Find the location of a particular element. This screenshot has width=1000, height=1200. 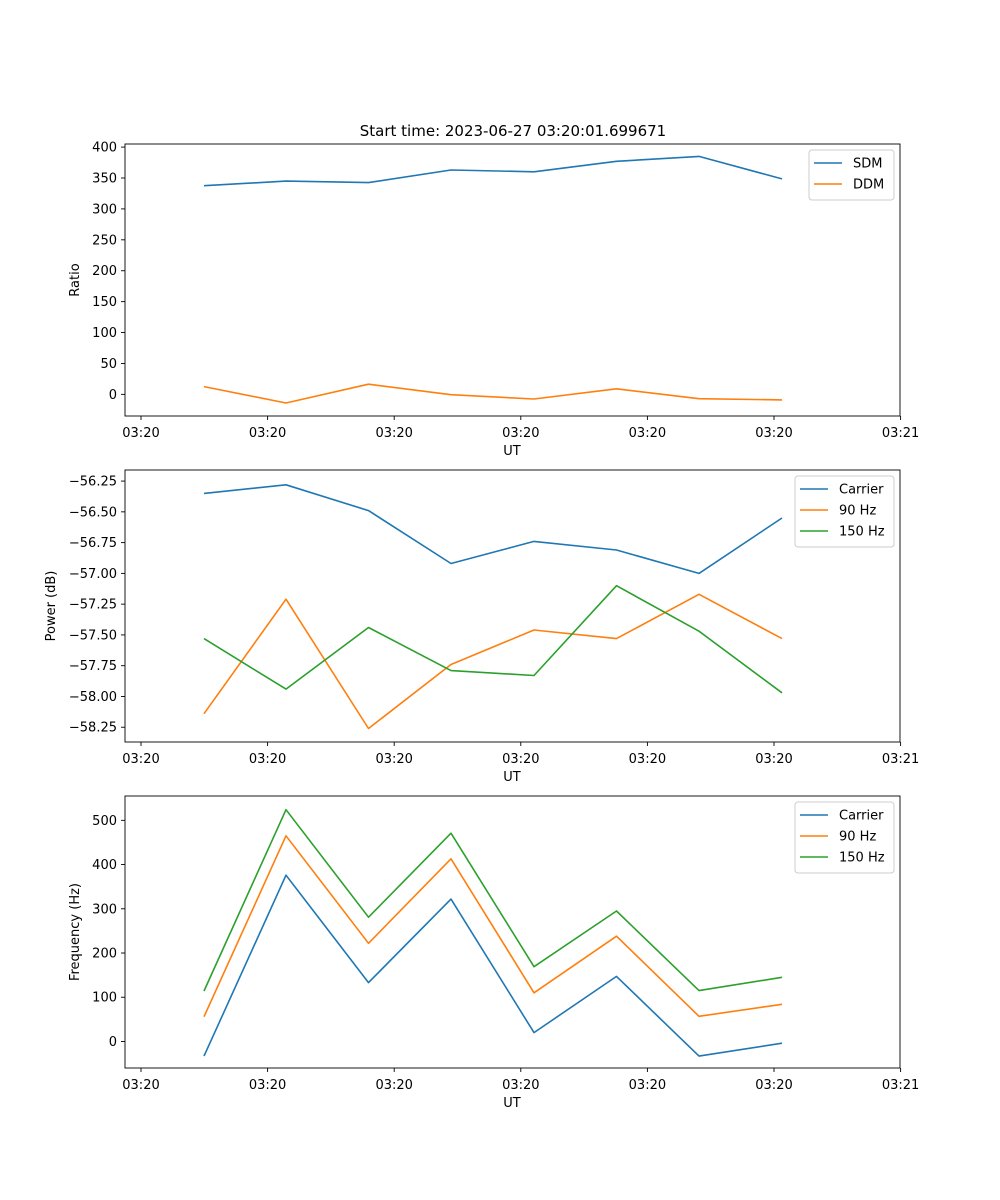

legend-label: DDM is located at coordinates (868, 185).